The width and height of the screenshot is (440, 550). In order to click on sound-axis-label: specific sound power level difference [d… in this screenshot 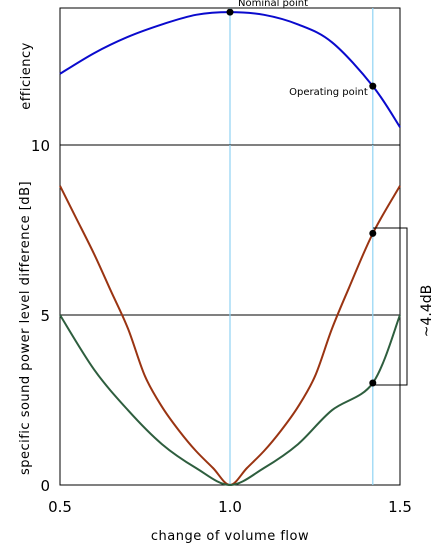, I will do `click(25, 328)`.